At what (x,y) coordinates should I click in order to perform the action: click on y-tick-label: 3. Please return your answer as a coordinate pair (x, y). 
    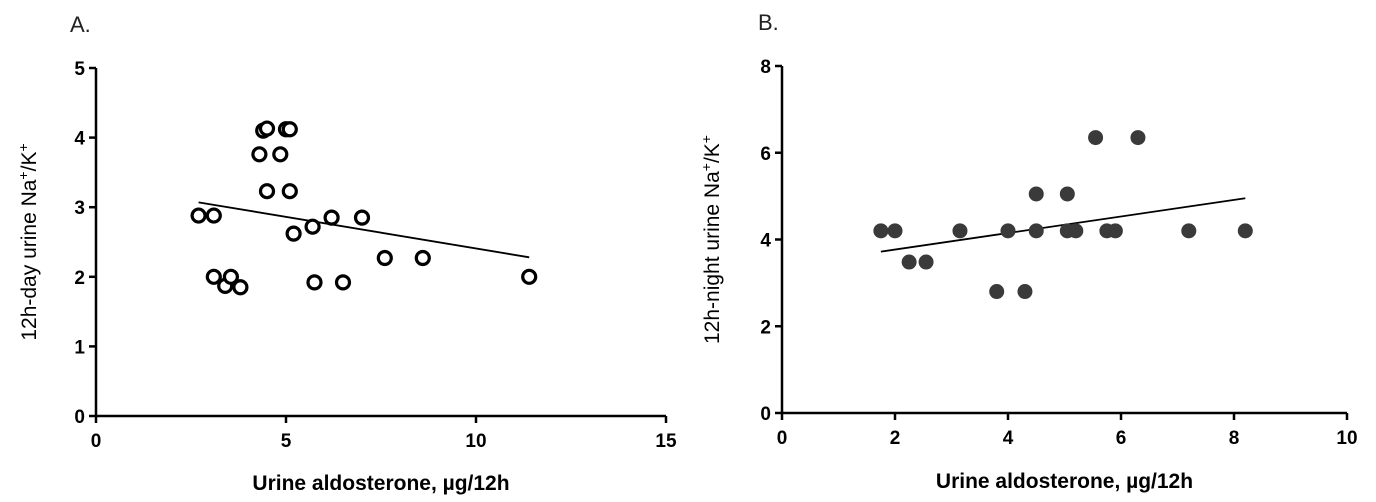
    Looking at the image, I should click on (79, 208).